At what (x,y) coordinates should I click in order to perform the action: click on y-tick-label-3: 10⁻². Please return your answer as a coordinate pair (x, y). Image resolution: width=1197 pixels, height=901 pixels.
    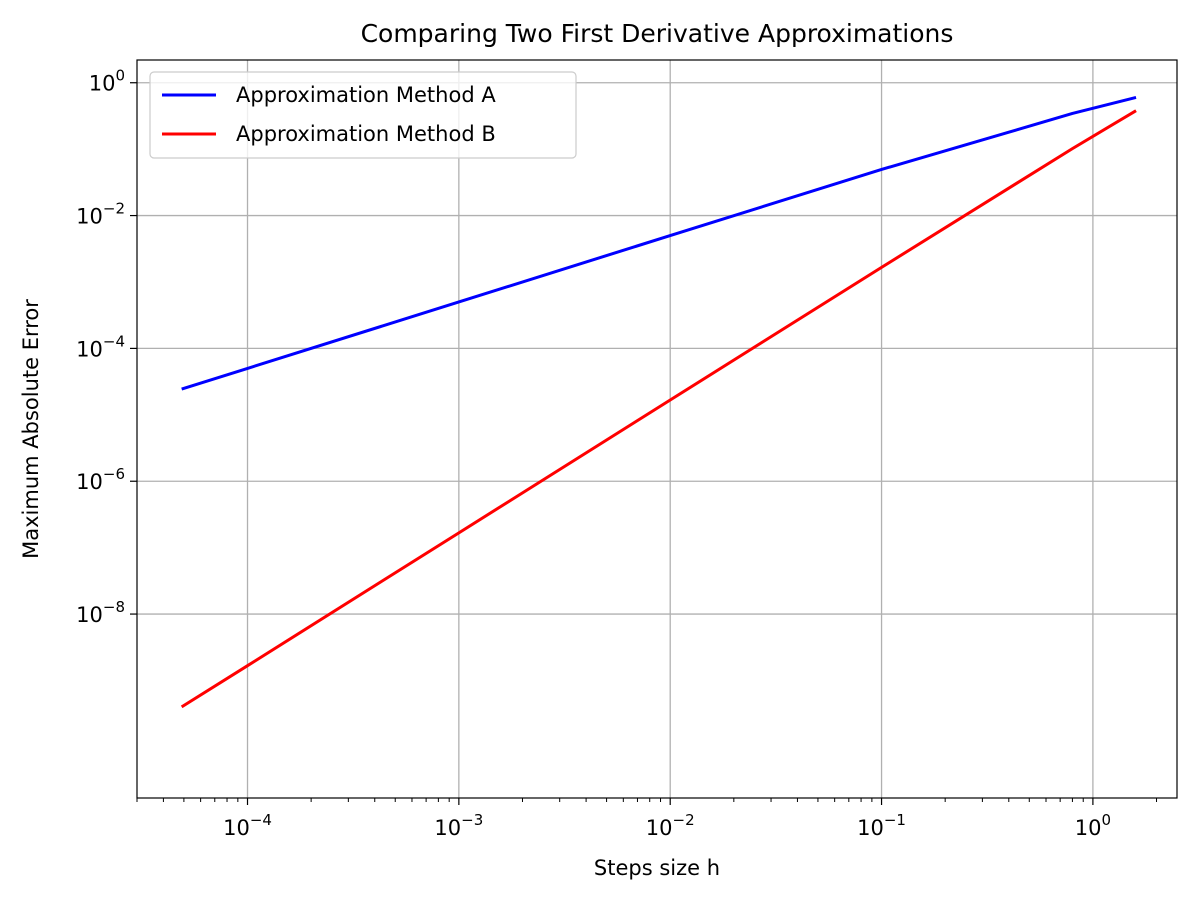
    Looking at the image, I should click on (100, 214).